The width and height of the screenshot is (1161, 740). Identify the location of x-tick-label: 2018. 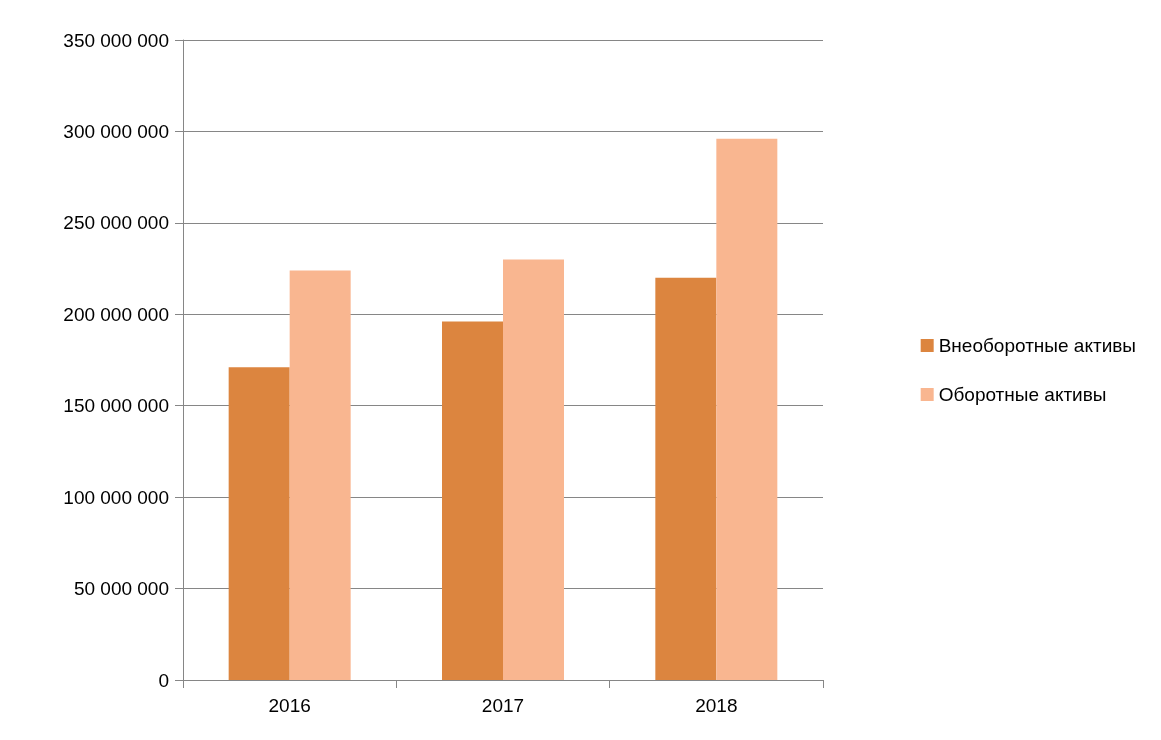
(716, 705).